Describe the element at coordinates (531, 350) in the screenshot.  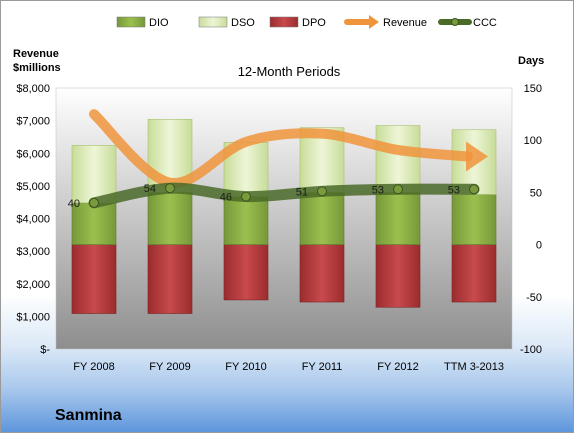
I see `right-tick-label: -100` at that location.